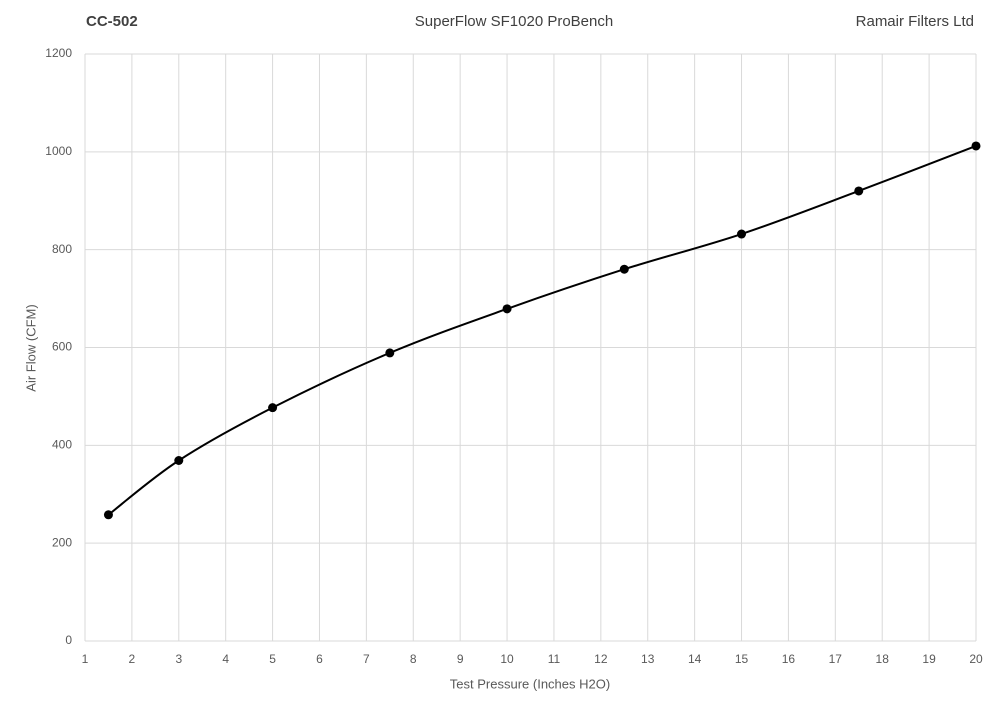 The image size is (1000, 717). What do you see at coordinates (366, 659) in the screenshot?
I see `x-tick-label: 7` at bounding box center [366, 659].